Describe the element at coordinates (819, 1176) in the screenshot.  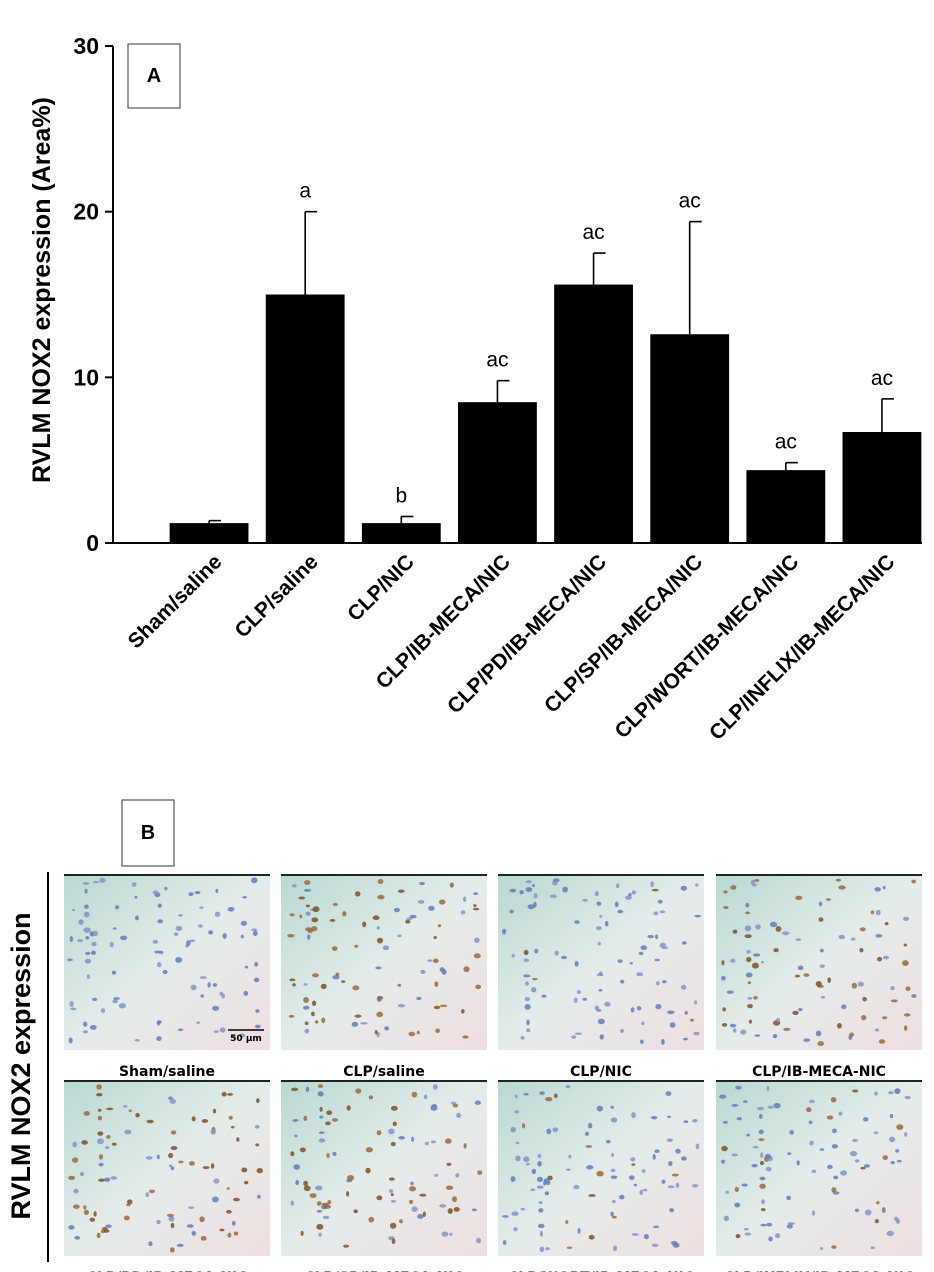
I see `micrograph: CLP/INFLIX/IB-MECA-NIC` at that location.